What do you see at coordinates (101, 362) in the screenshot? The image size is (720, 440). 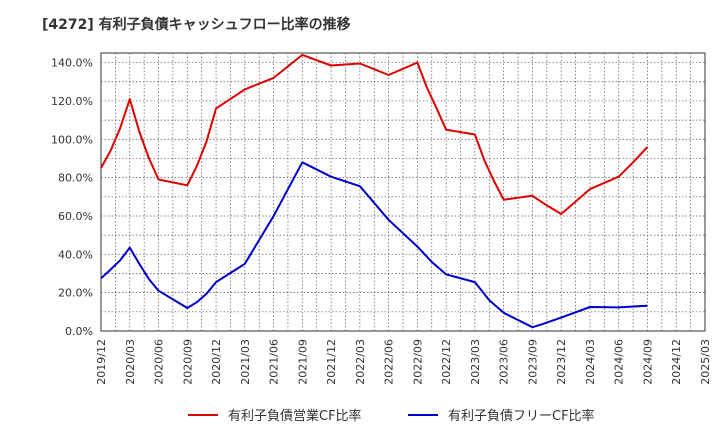 I see `x-tick-label: 2019/12` at bounding box center [101, 362].